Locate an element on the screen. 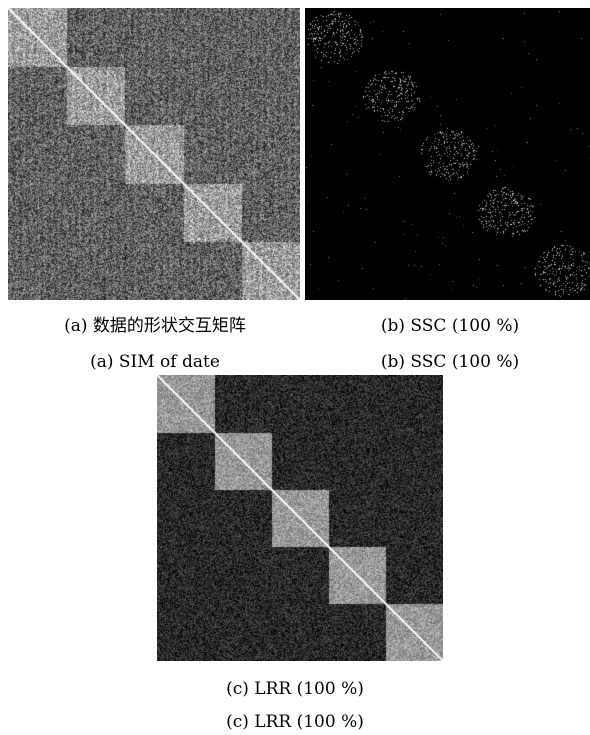 This screenshot has height=735, width=590. caption-c-en: (c) LRR (100 %) is located at coordinates (295, 722).